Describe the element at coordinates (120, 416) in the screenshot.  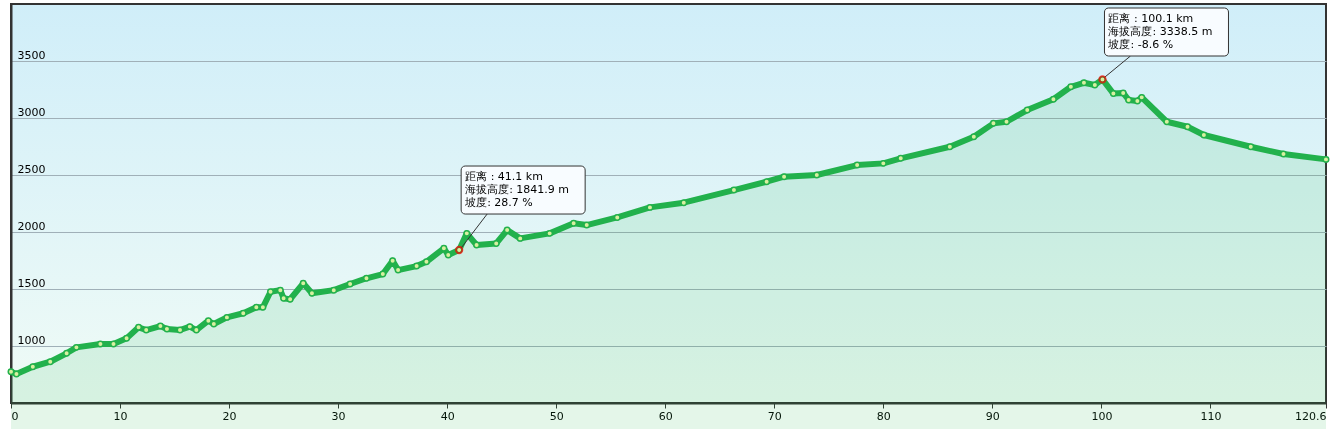
I see `x-tick-label: 10` at that location.